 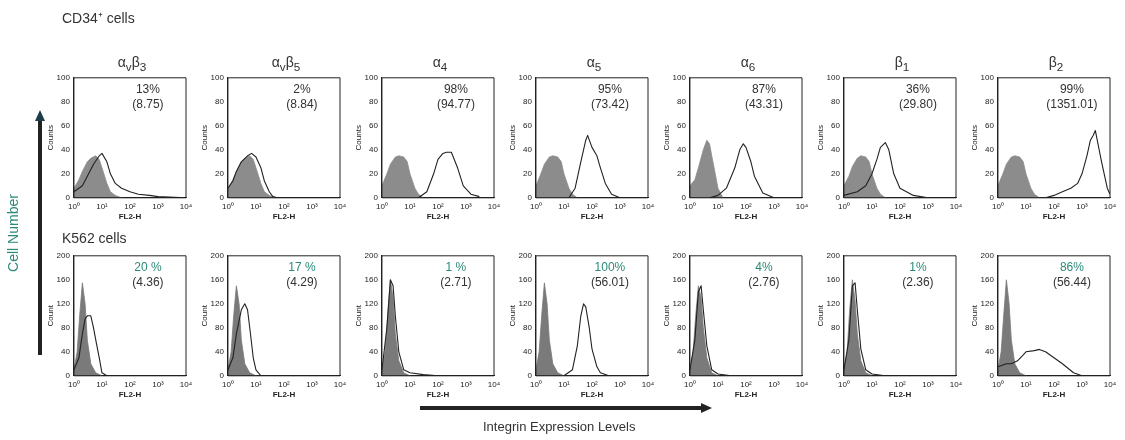 What do you see at coordinates (559, 426) in the screenshot?
I see `text: Integrin Expression Levels` at bounding box center [559, 426].